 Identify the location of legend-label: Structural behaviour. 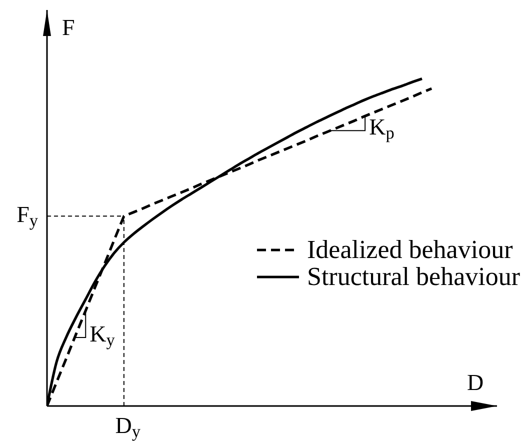
(413, 276).